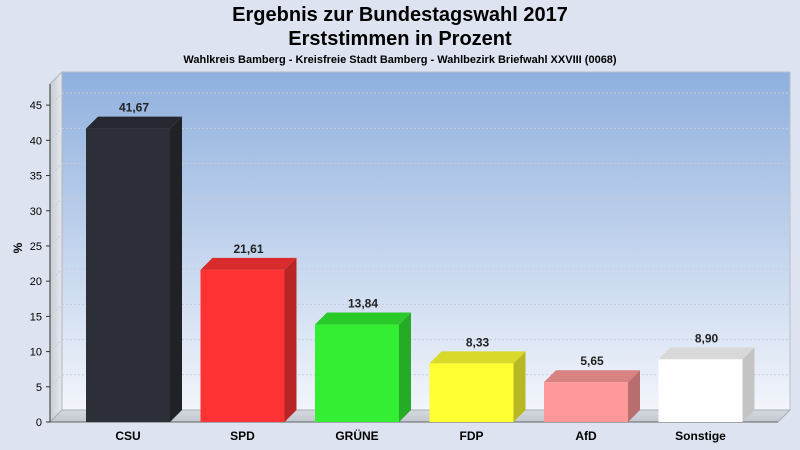  What do you see at coordinates (248, 249) in the screenshot?
I see `value-label: 21,61` at bounding box center [248, 249].